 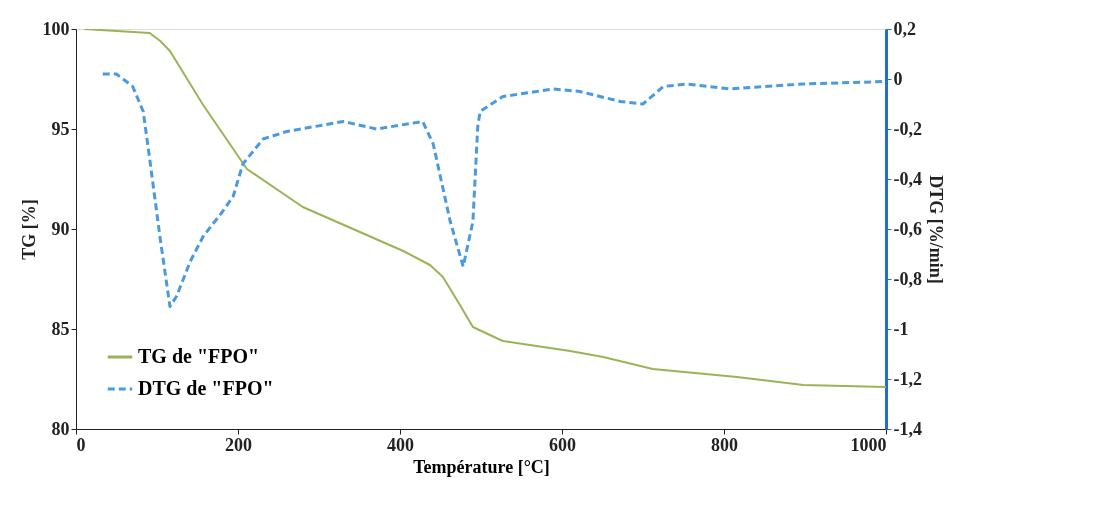 I want to click on y2-tick-label: -0,8, so click(x=907, y=278).